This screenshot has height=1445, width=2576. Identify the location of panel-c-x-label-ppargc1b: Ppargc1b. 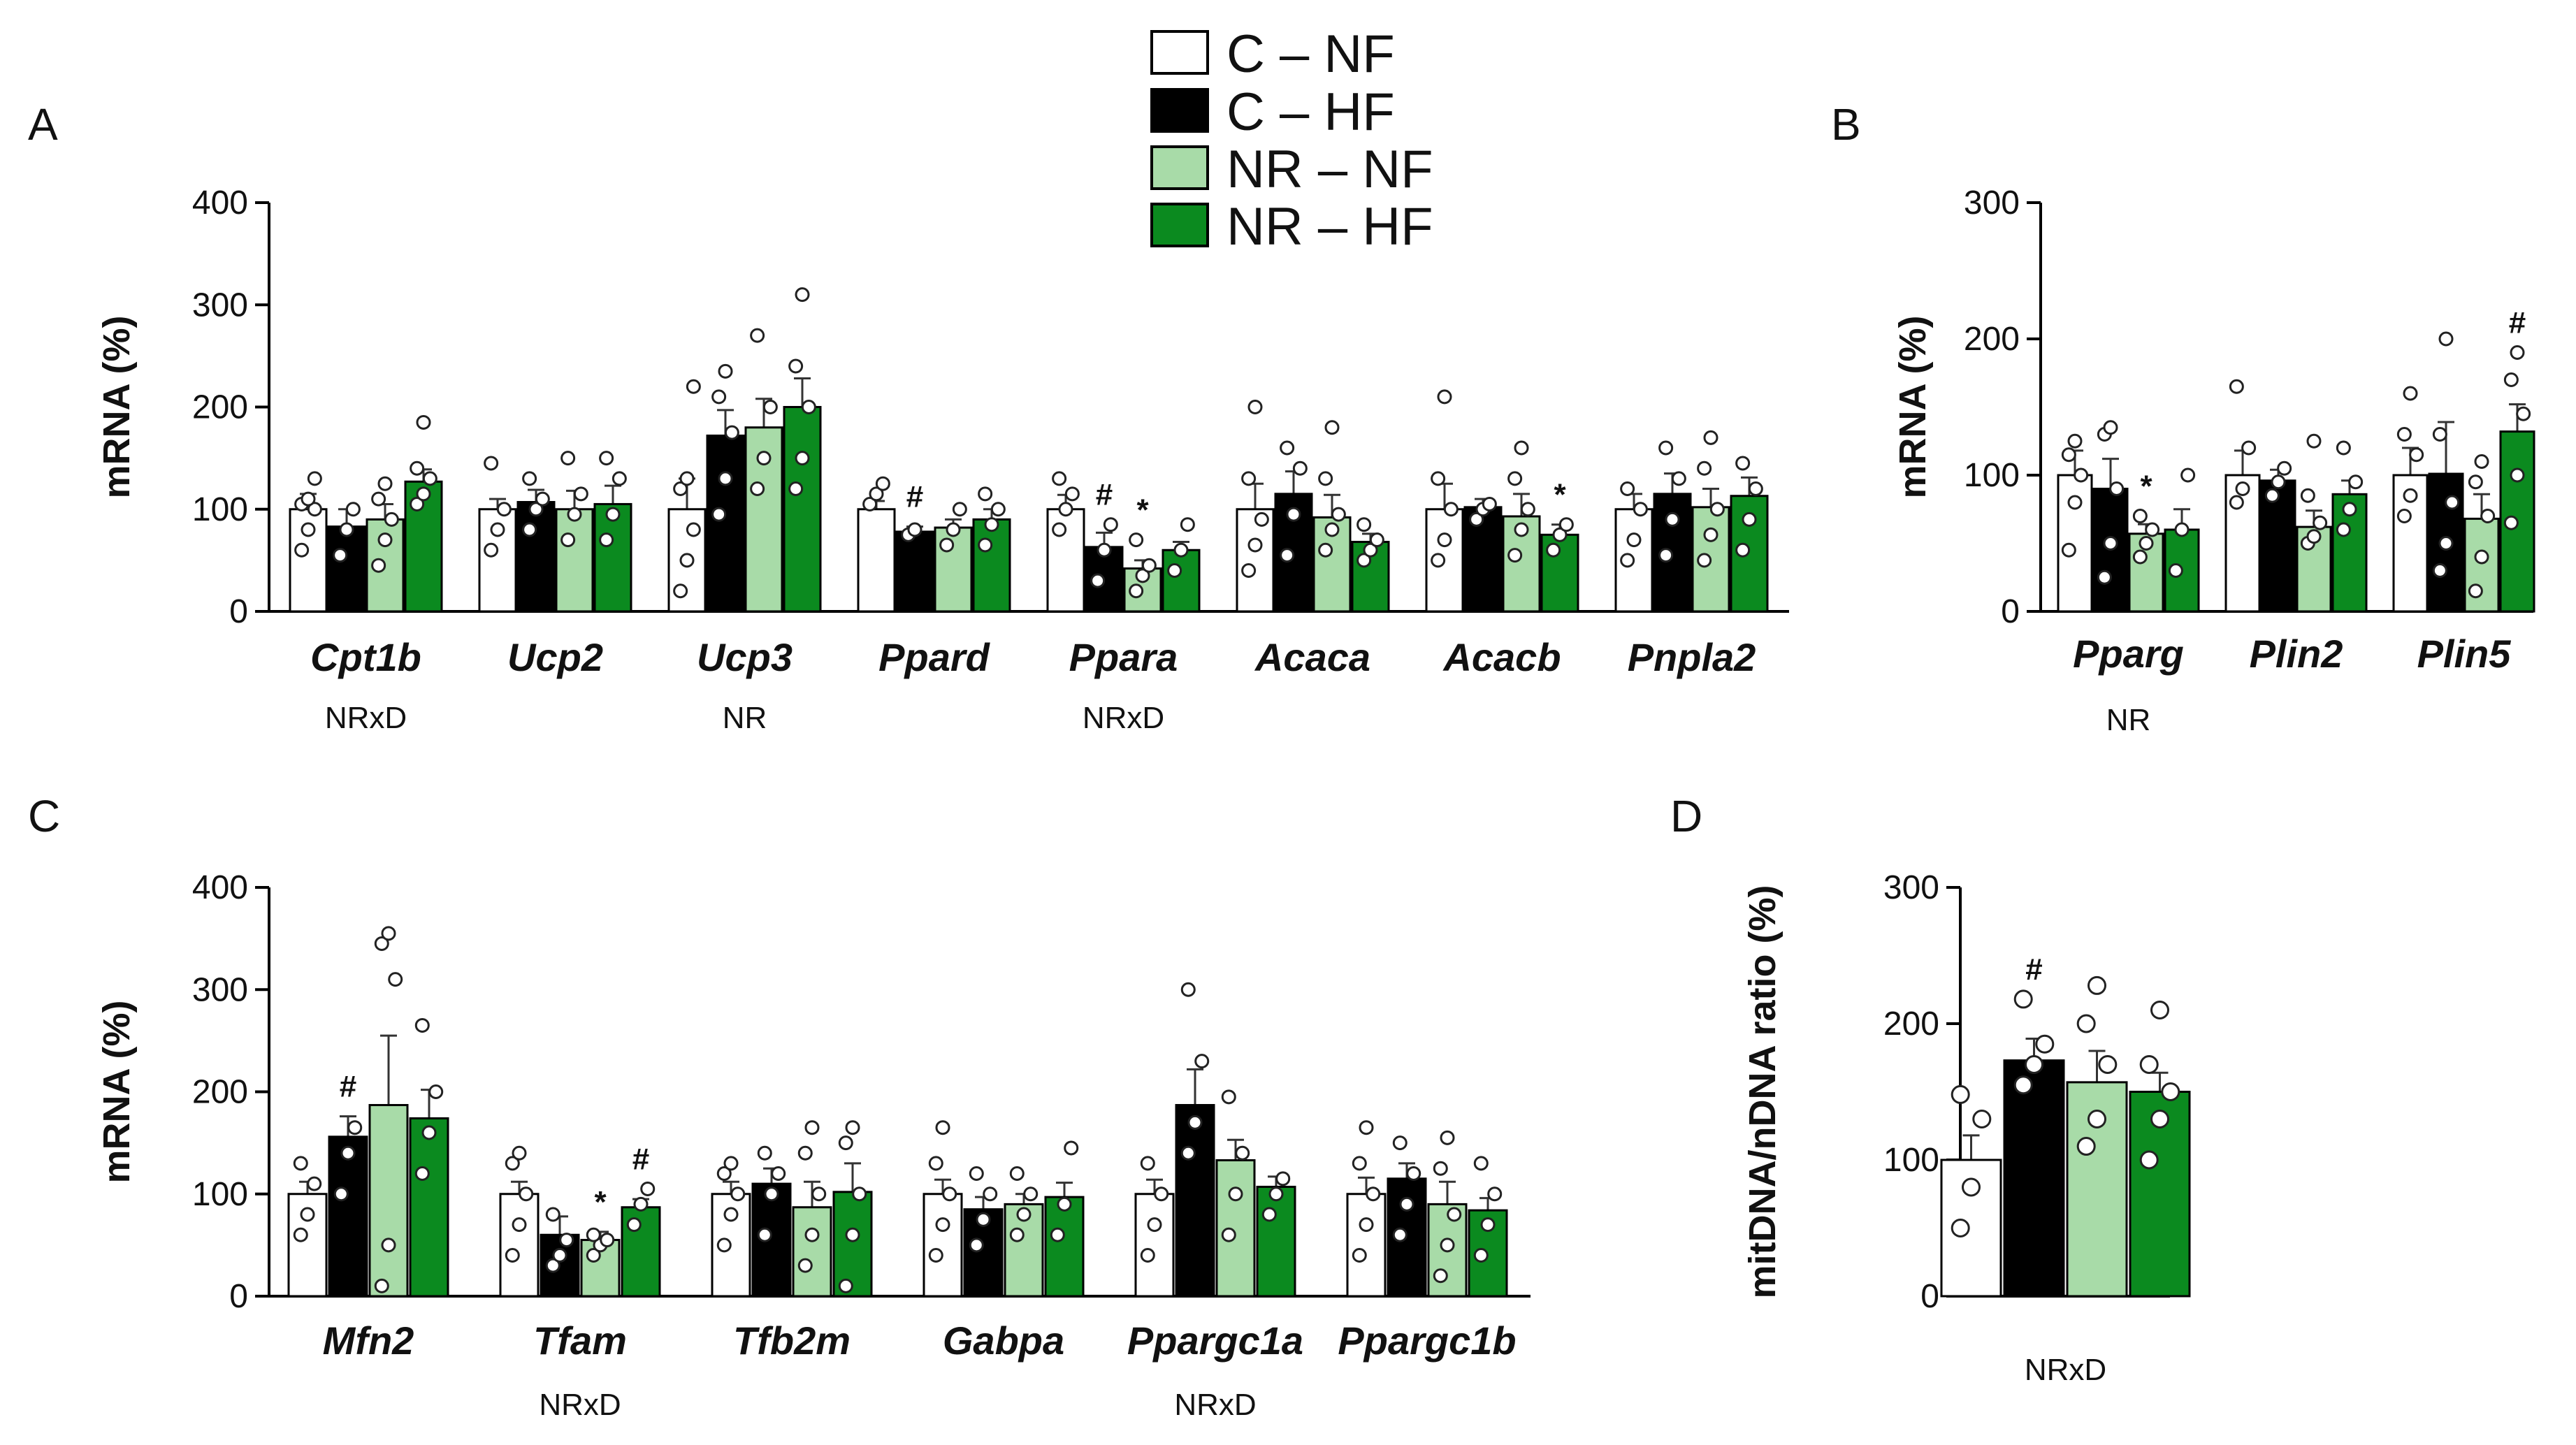
(1427, 1341).